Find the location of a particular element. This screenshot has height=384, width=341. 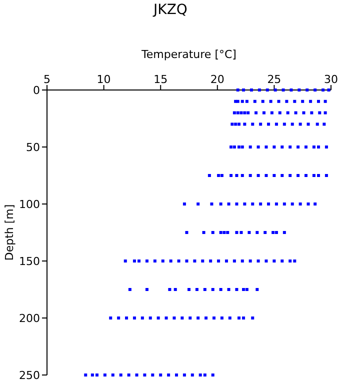

x-axis-title: Temperature [°C] is located at coordinates (188, 54).